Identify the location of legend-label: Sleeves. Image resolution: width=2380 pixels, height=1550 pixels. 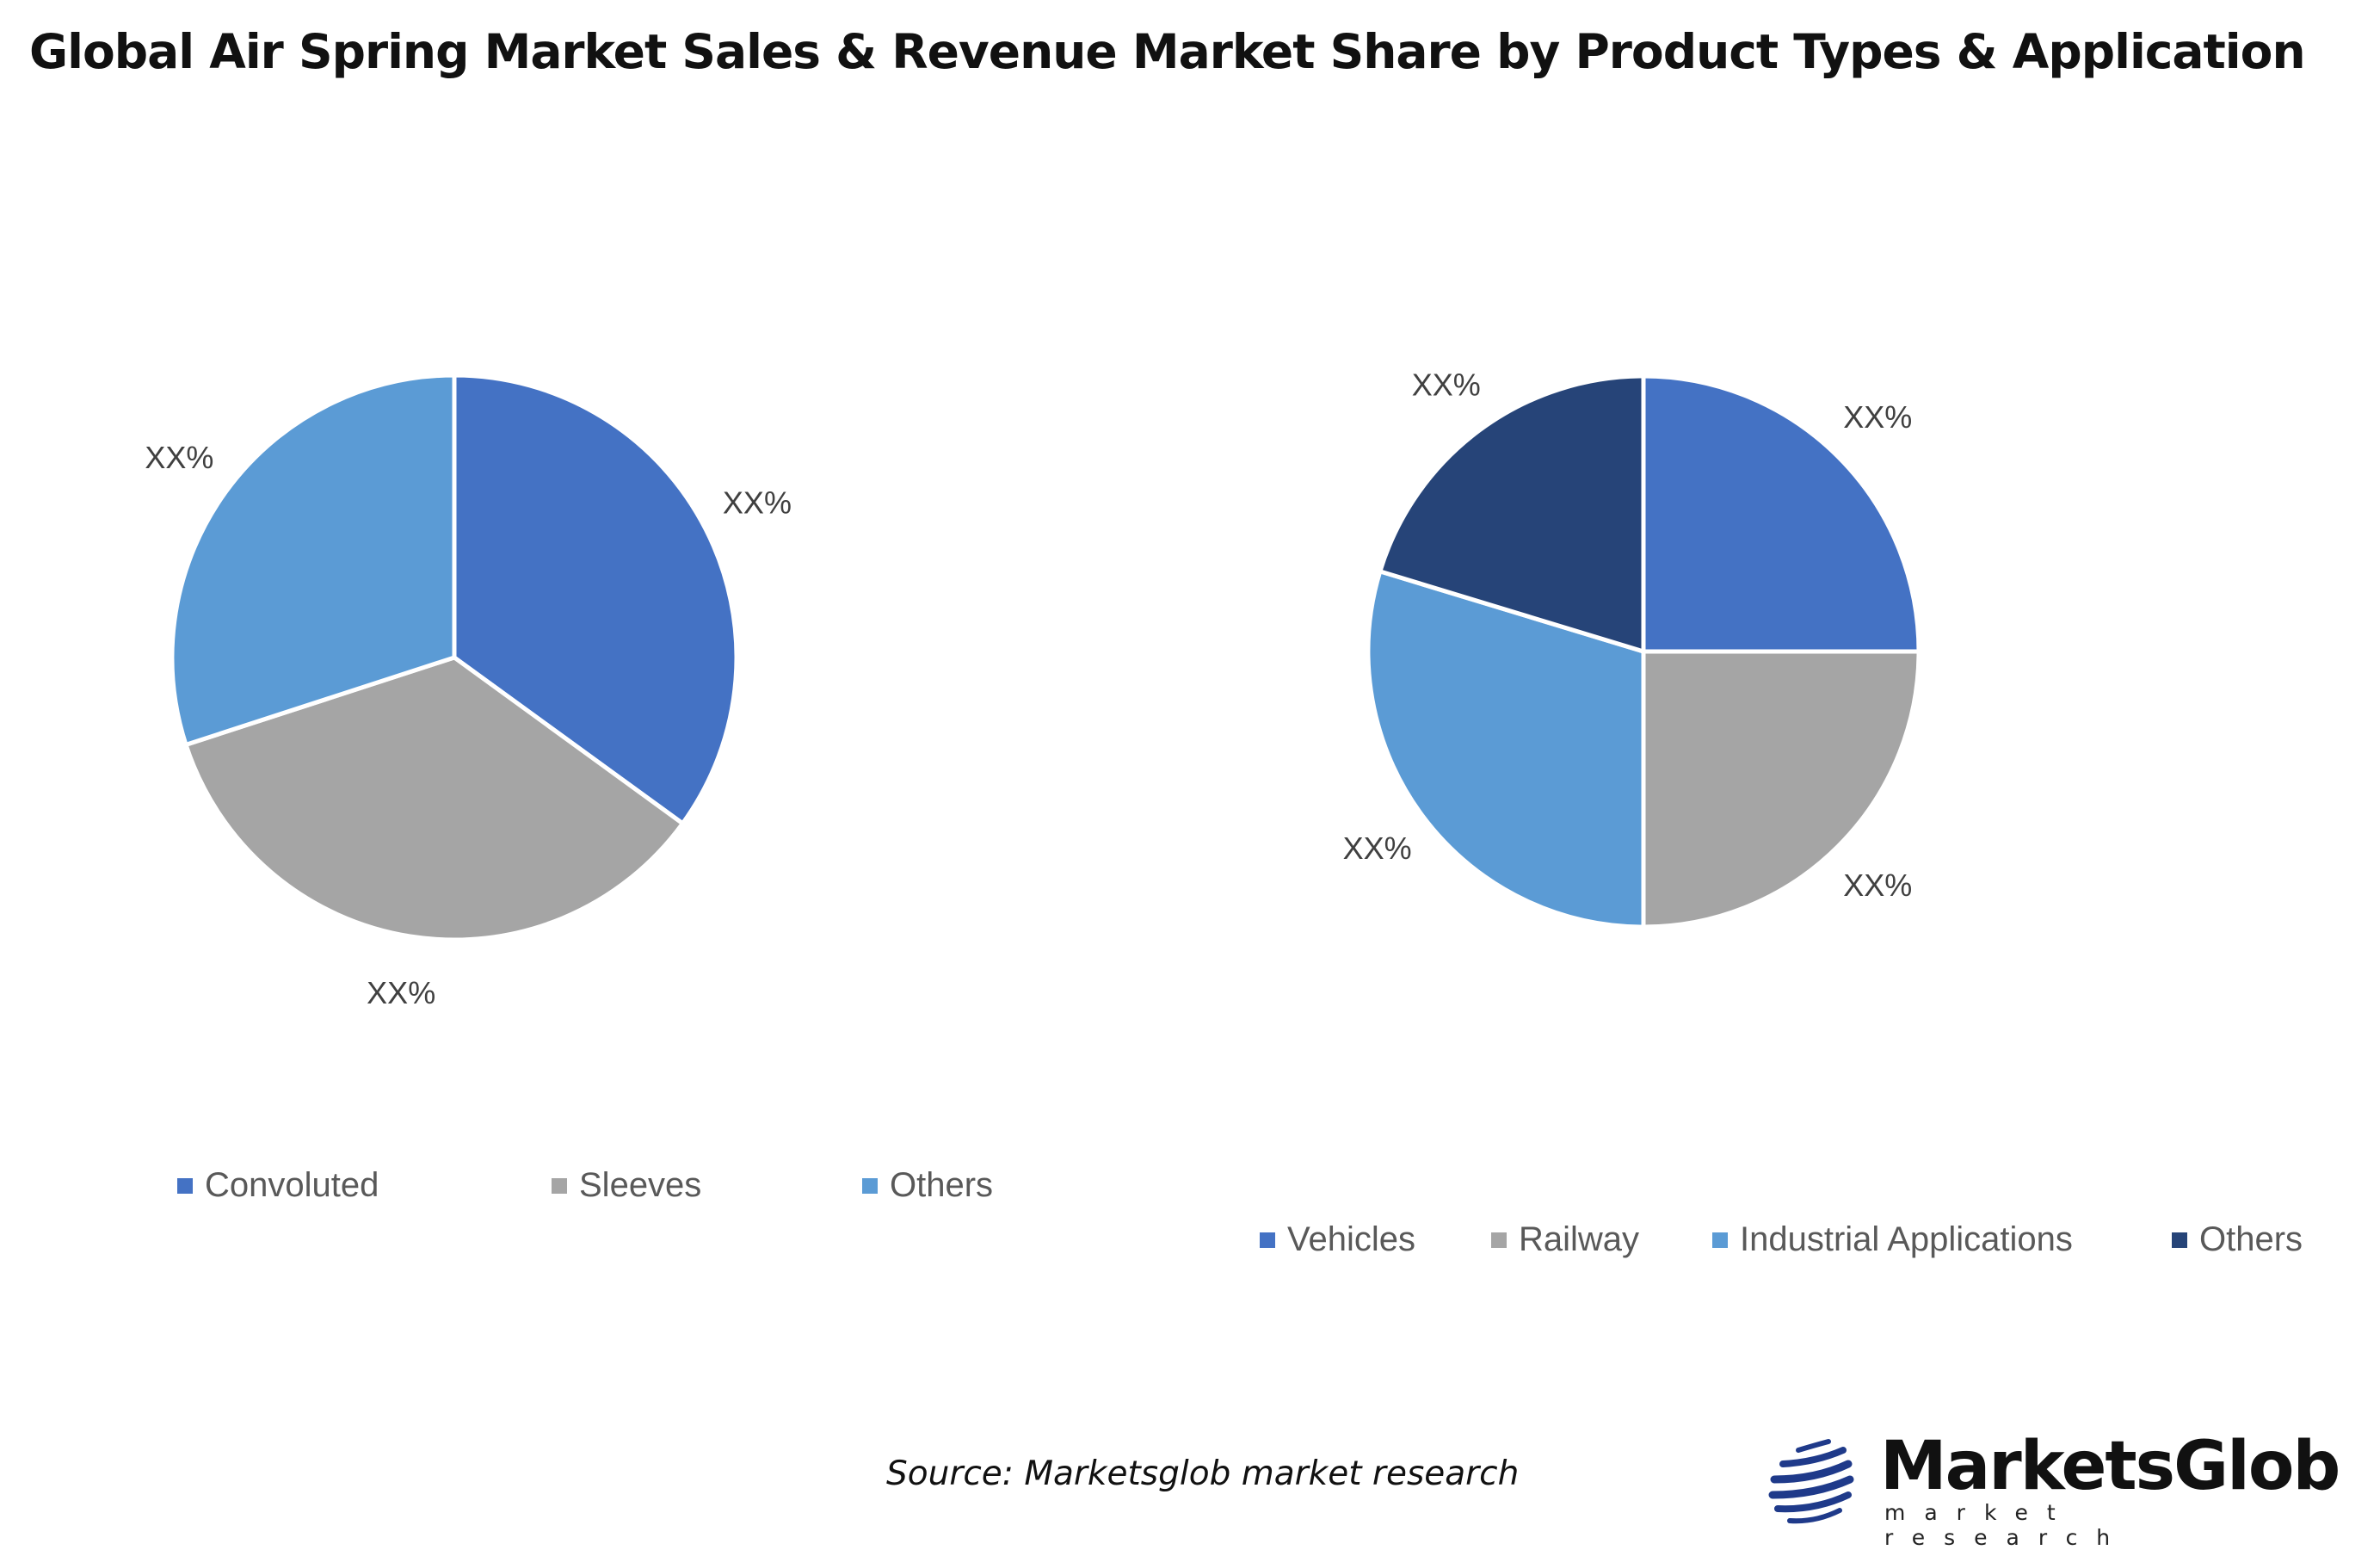
(641, 1185).